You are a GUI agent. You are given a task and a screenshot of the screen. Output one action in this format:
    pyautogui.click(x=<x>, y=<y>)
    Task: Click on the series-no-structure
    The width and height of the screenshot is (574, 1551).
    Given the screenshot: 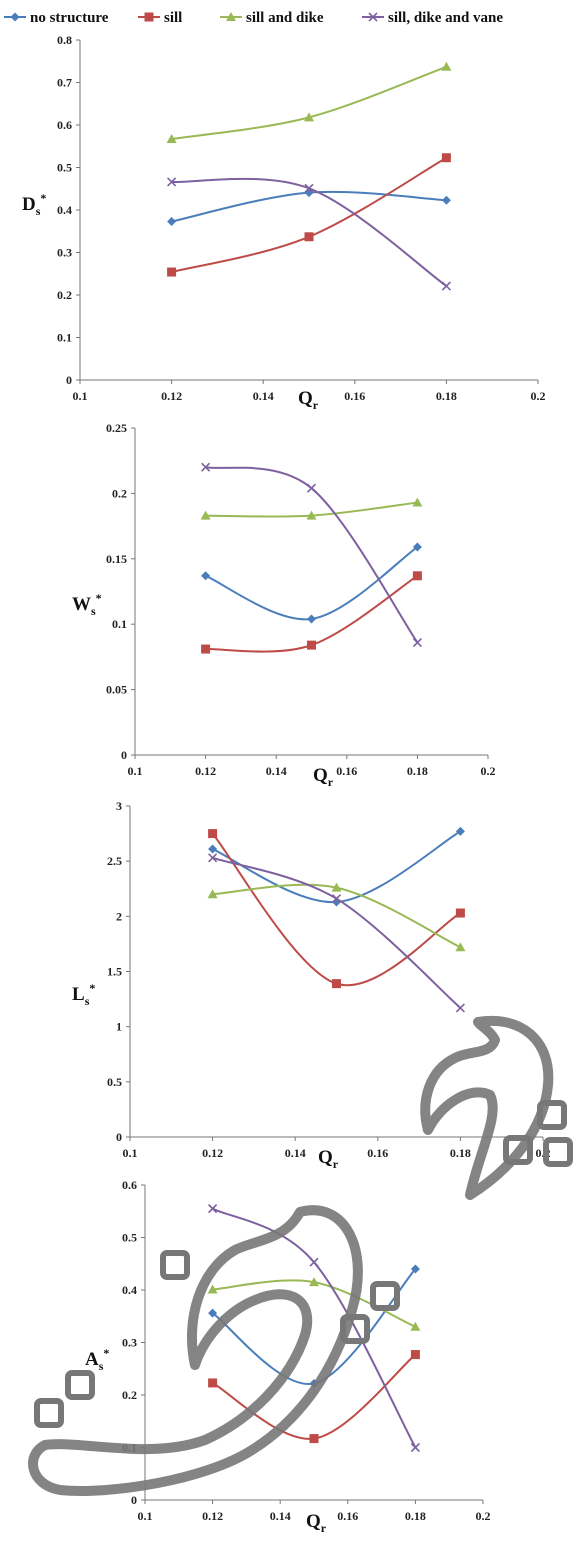 What is the action you would take?
    pyautogui.click(x=309, y=207)
    